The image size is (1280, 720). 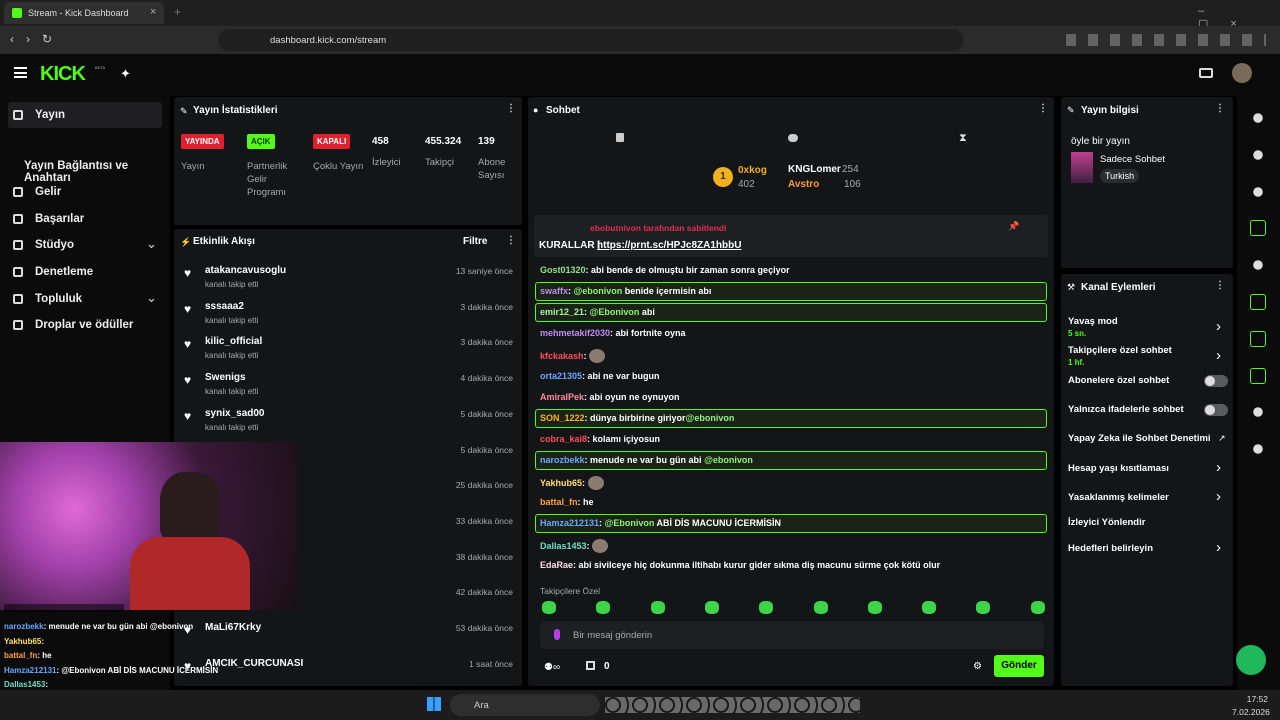 What do you see at coordinates (178, 12) in the screenshot?
I see `new-tab: +` at bounding box center [178, 12].